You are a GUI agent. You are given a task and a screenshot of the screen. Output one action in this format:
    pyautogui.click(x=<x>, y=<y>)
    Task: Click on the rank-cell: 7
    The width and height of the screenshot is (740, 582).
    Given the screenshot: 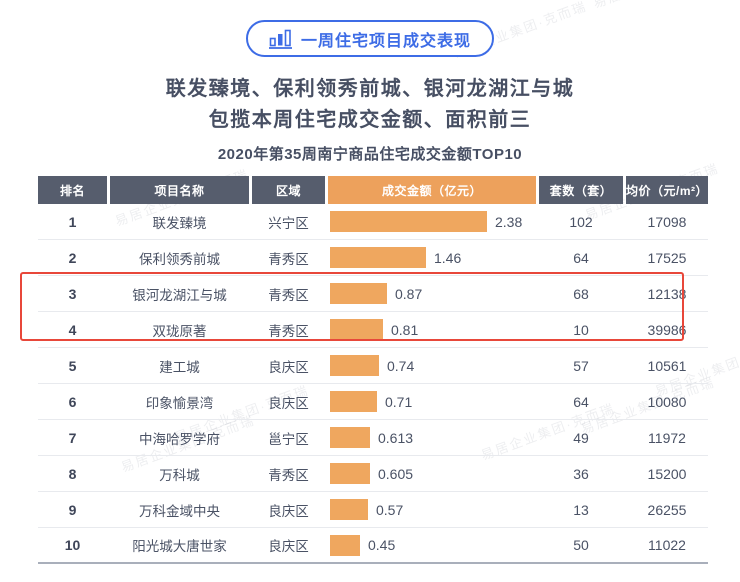 What is the action you would take?
    pyautogui.click(x=72, y=437)
    